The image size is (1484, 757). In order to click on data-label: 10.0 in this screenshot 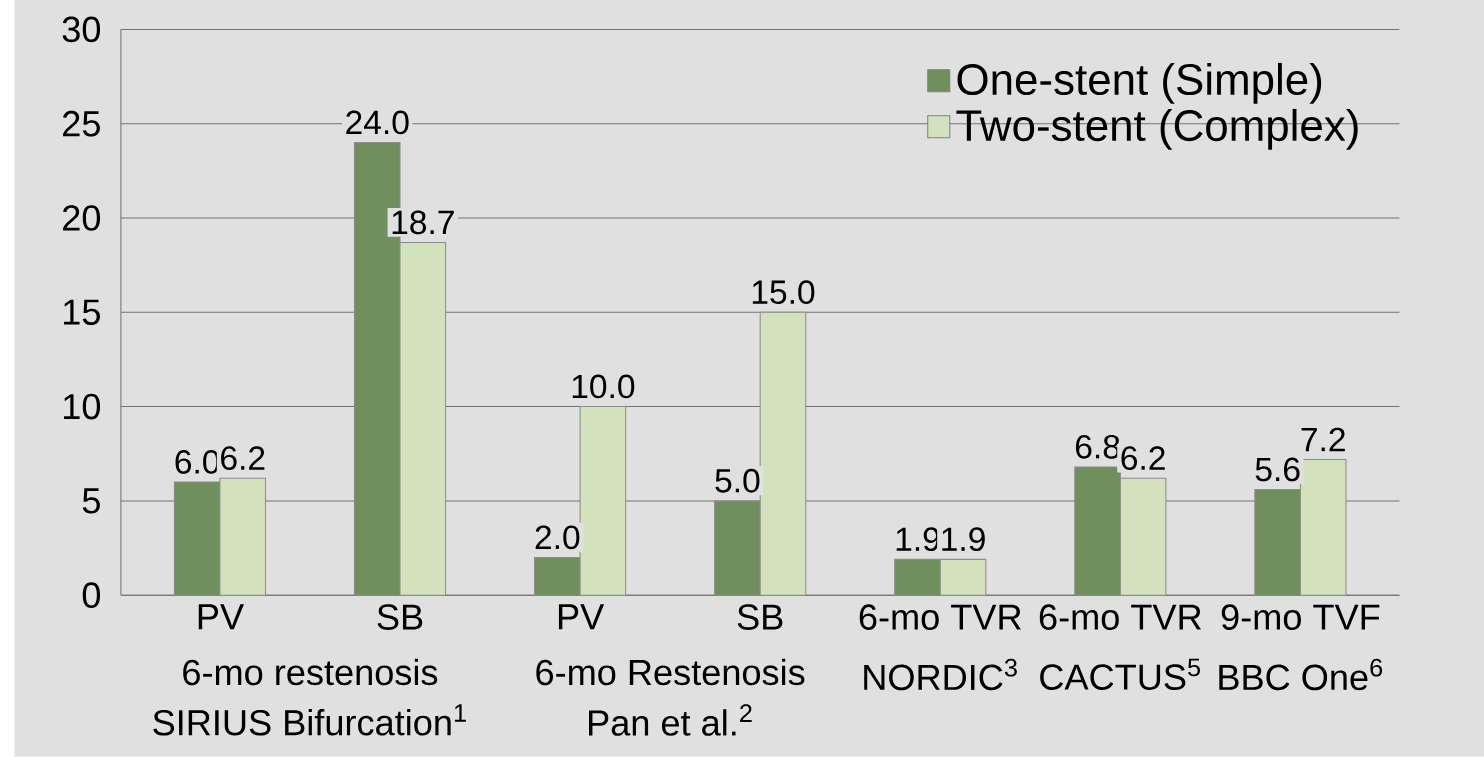, I will do `click(603, 386)`.